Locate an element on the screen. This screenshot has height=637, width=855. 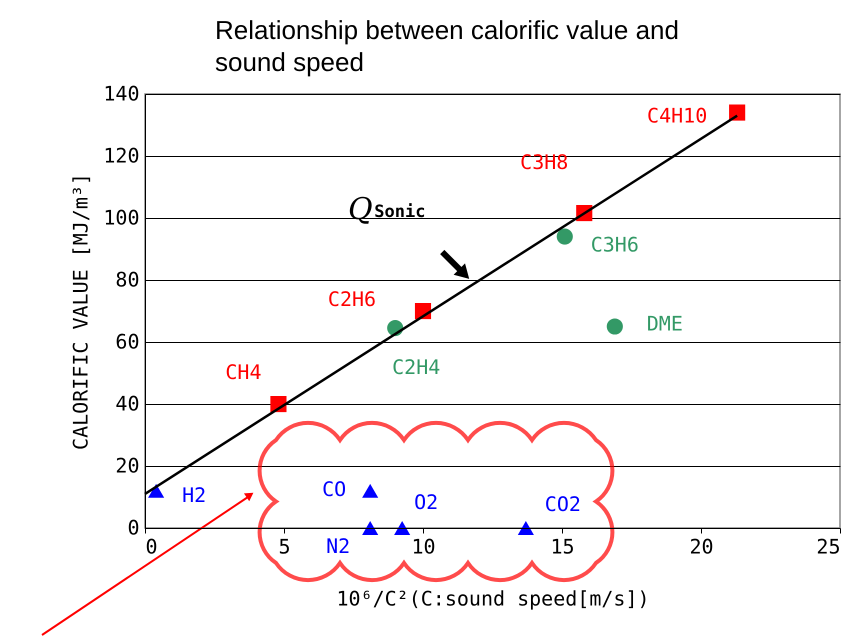
annotation: C4H10 is located at coordinates (677, 116).